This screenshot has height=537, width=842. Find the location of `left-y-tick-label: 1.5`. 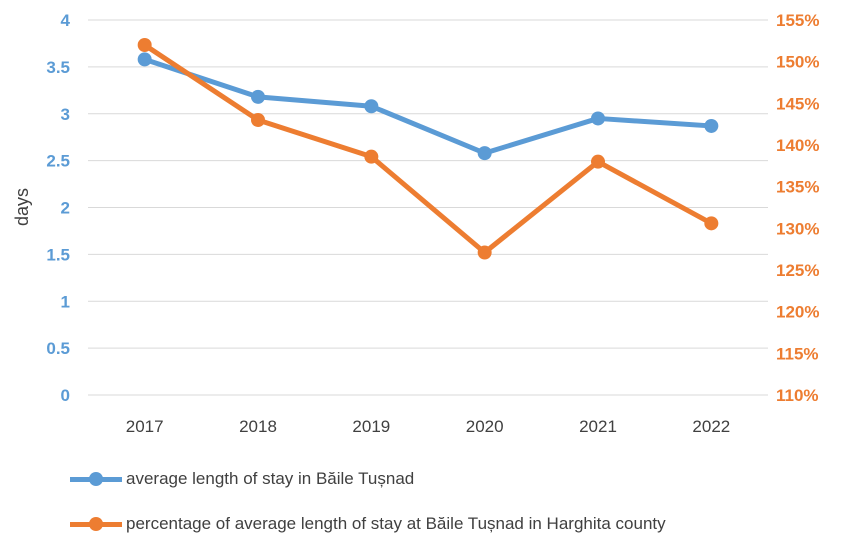

left-y-tick-label: 1.5 is located at coordinates (58, 254).